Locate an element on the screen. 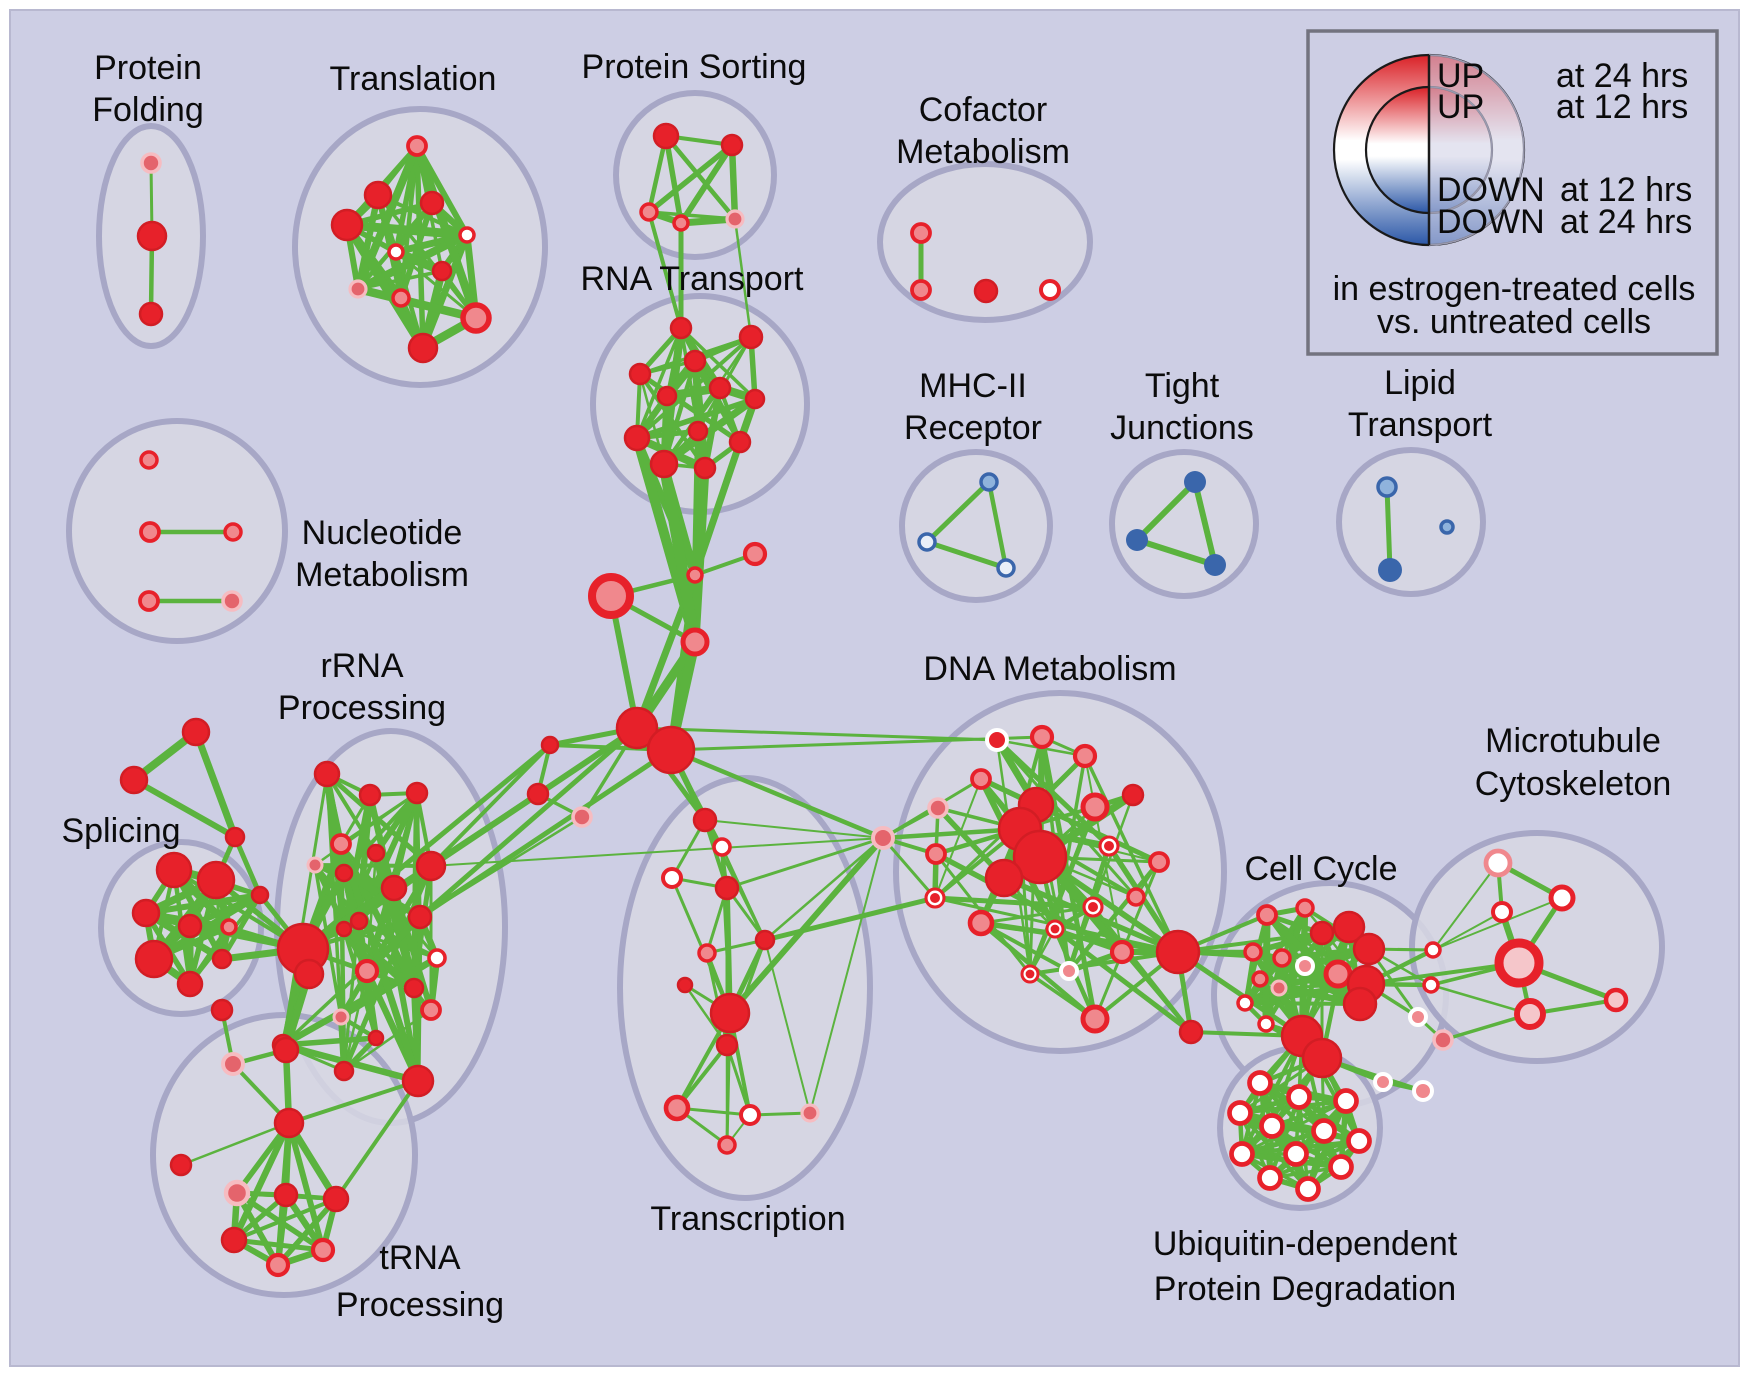  svg-text: Protein Sorting is located at coordinates (694, 67).